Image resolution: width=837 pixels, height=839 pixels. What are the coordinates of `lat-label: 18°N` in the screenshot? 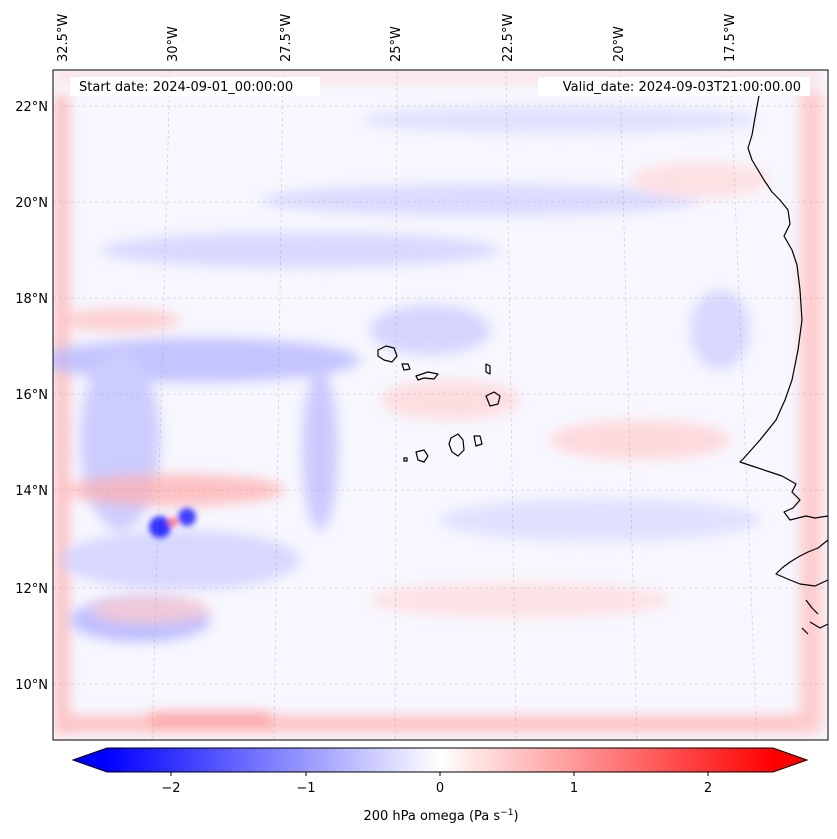 It's located at (31, 299).